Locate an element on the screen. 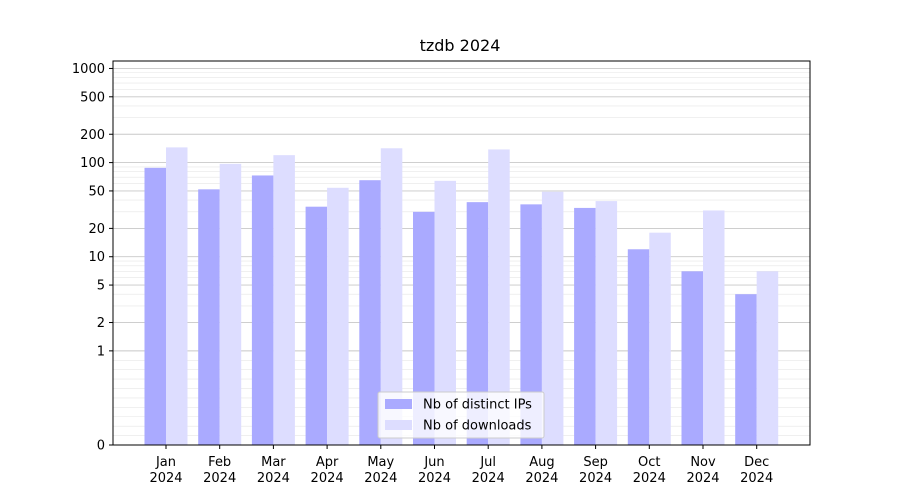  x-tick-label-month: Dec is located at coordinates (756, 462).